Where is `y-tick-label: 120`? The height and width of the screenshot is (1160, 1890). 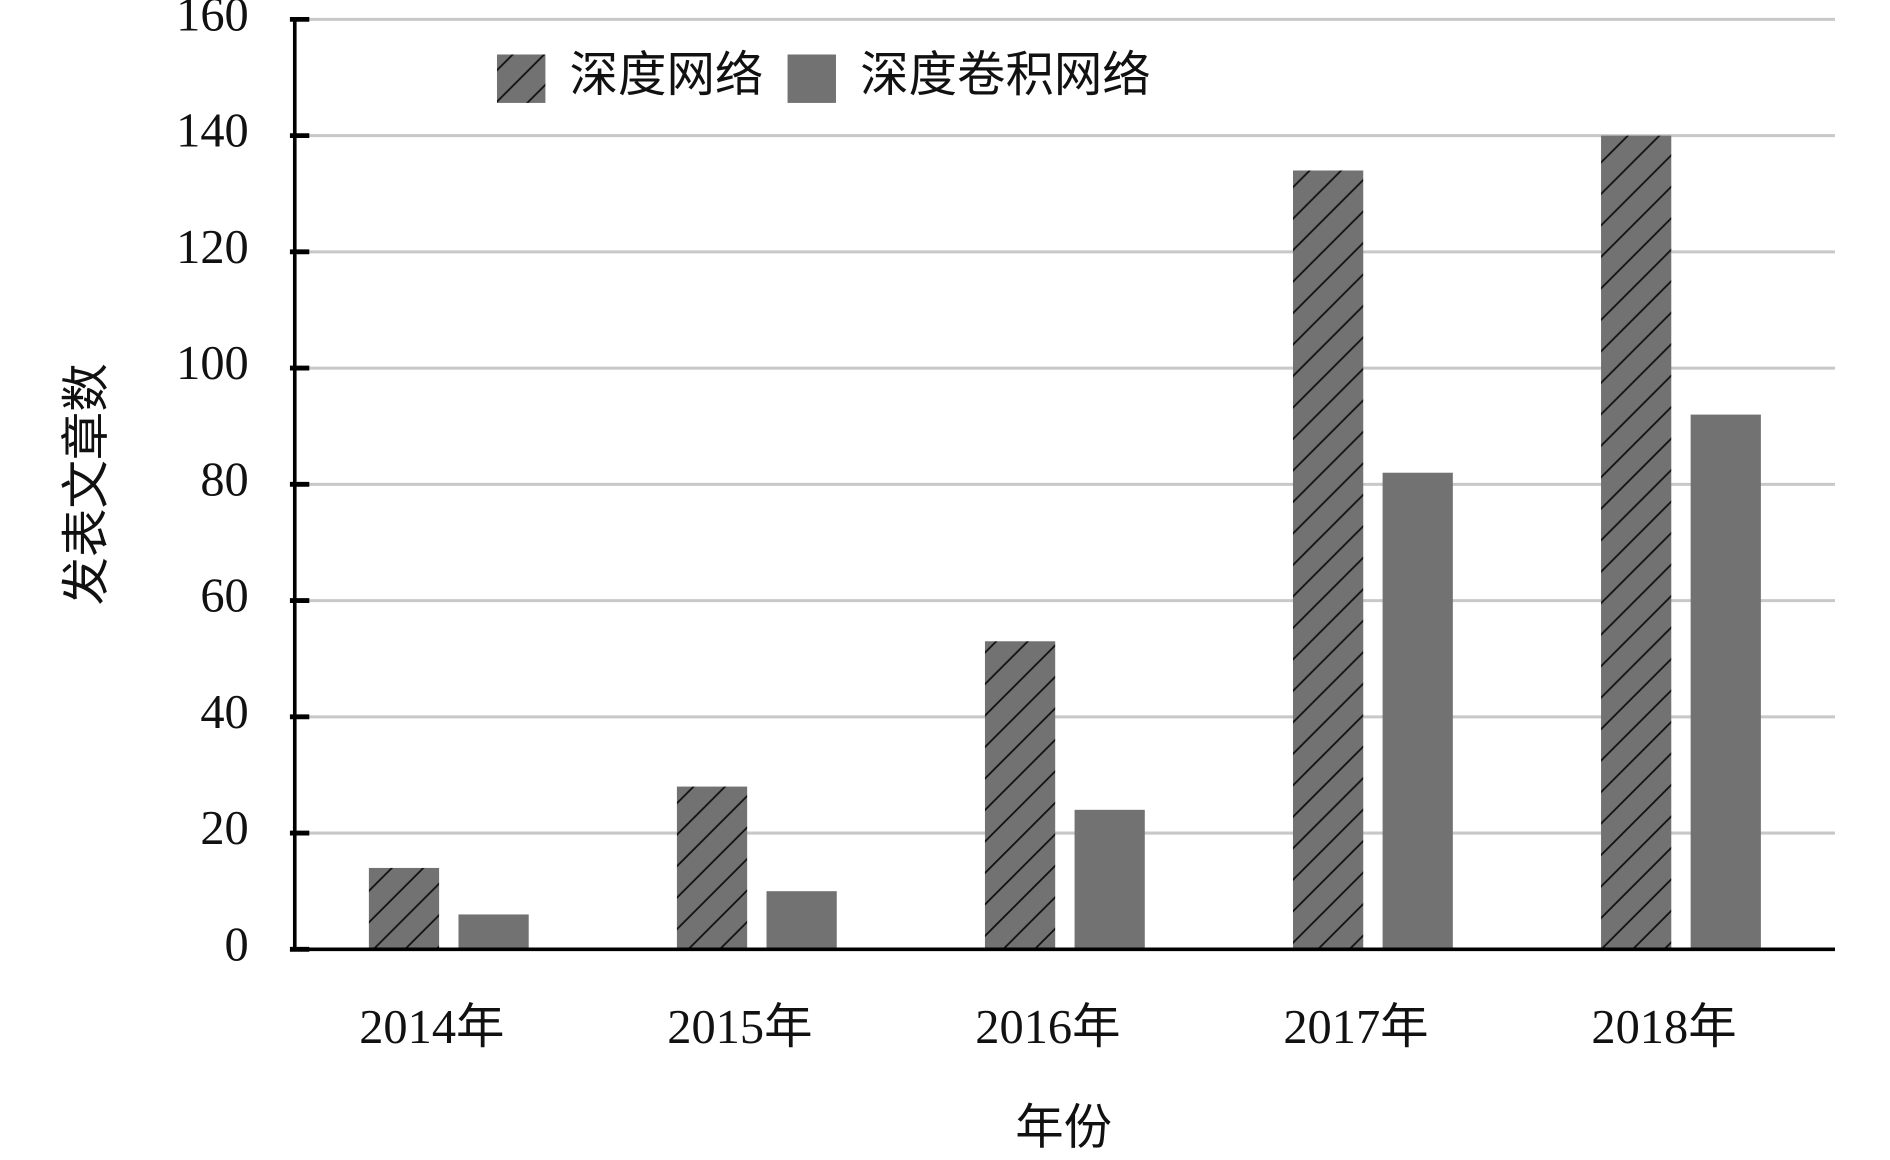 y-tick-label: 120 is located at coordinates (212, 247).